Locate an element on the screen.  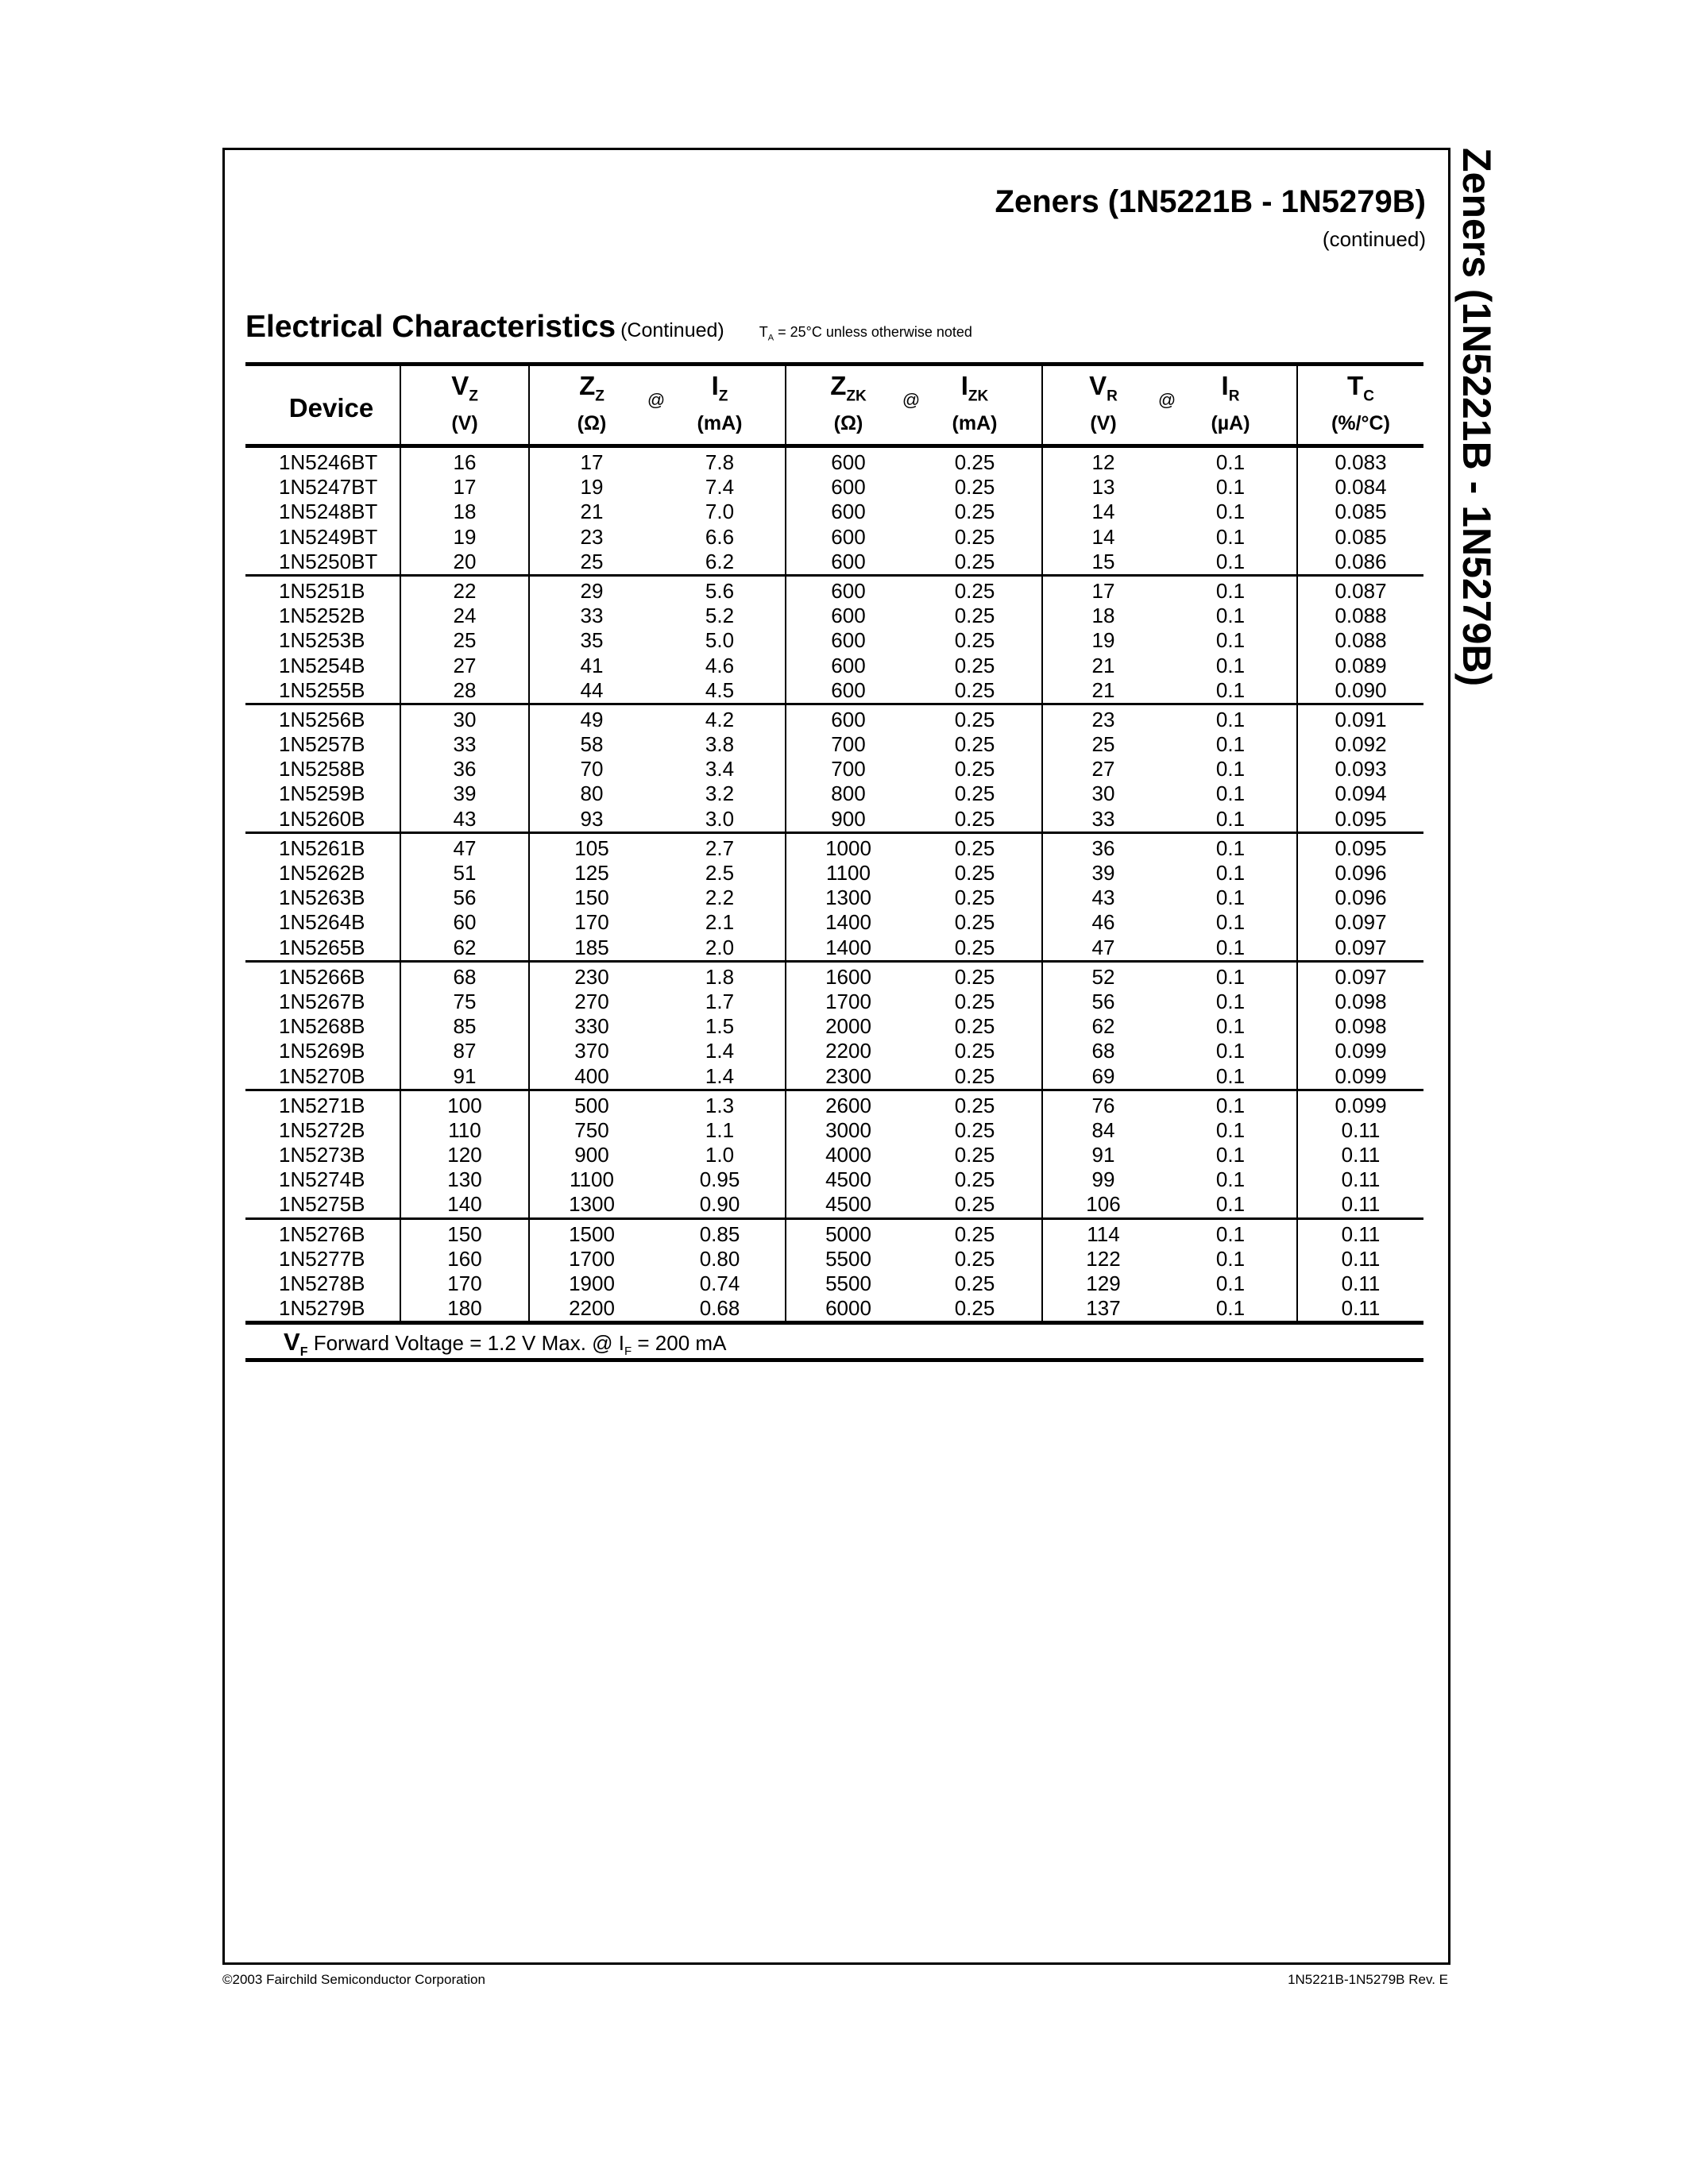
value-cell: 0.95 is located at coordinates (720, 1179).